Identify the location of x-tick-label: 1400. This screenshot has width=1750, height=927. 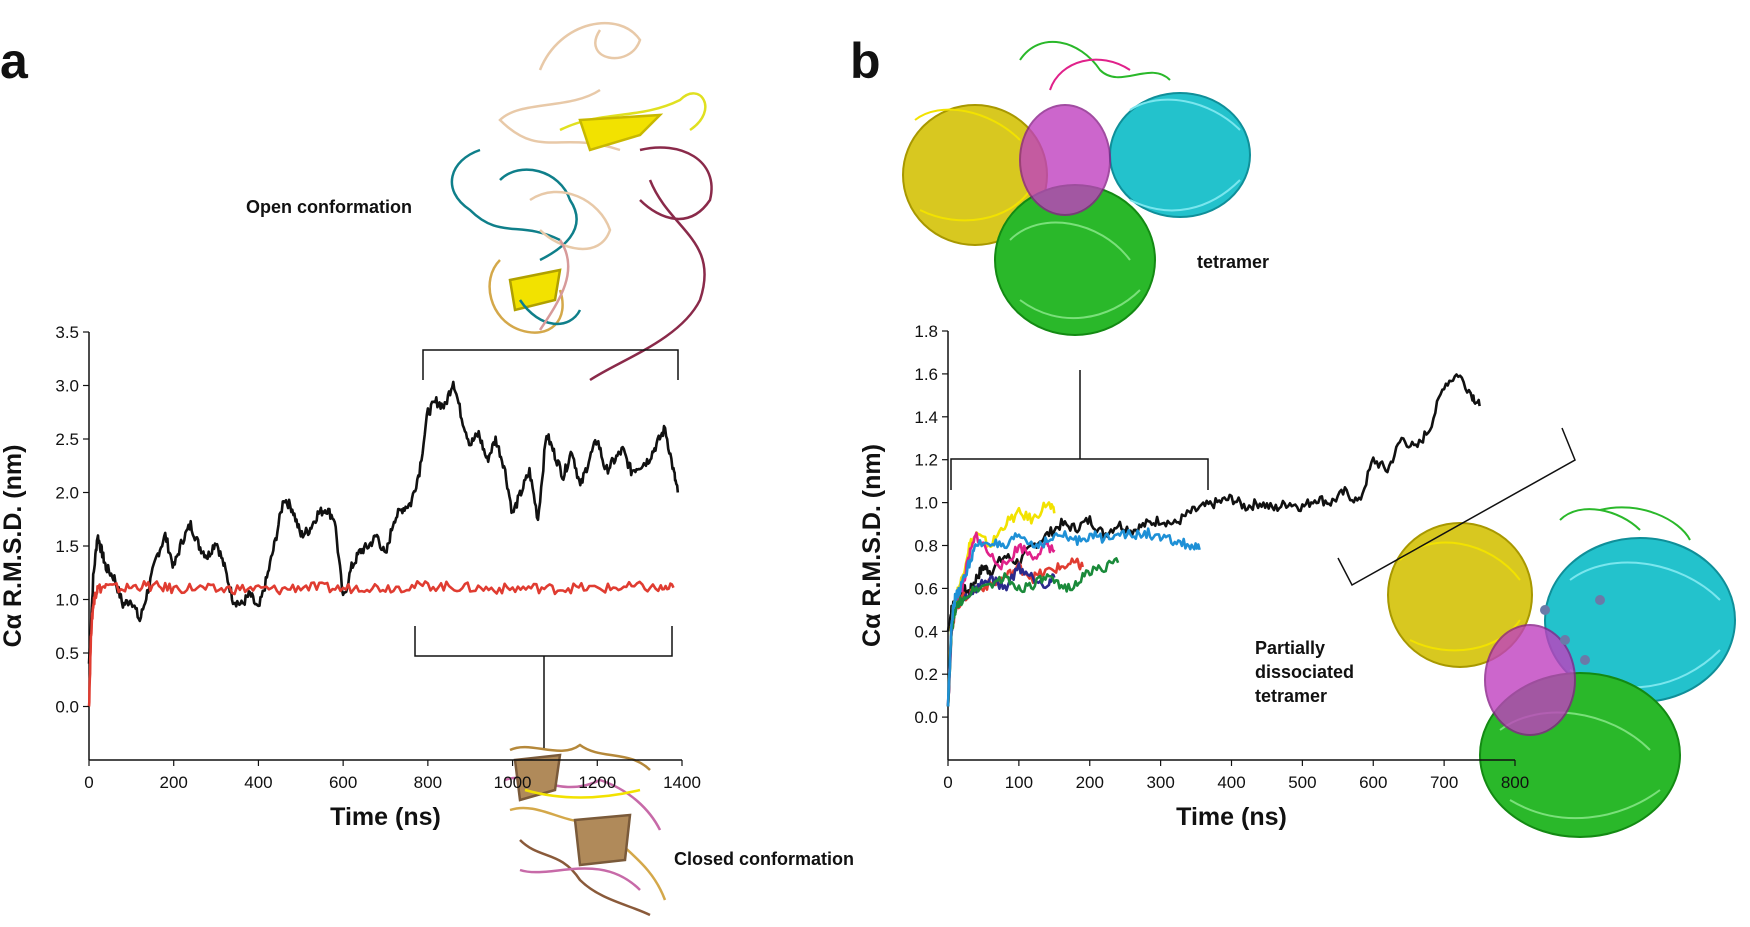
(682, 782).